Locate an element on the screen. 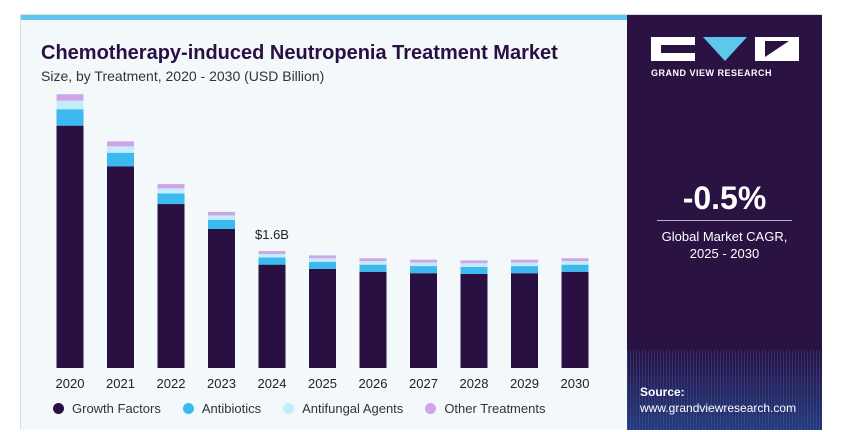  source-link: www.grandviewresearch.com is located at coordinates (718, 408).